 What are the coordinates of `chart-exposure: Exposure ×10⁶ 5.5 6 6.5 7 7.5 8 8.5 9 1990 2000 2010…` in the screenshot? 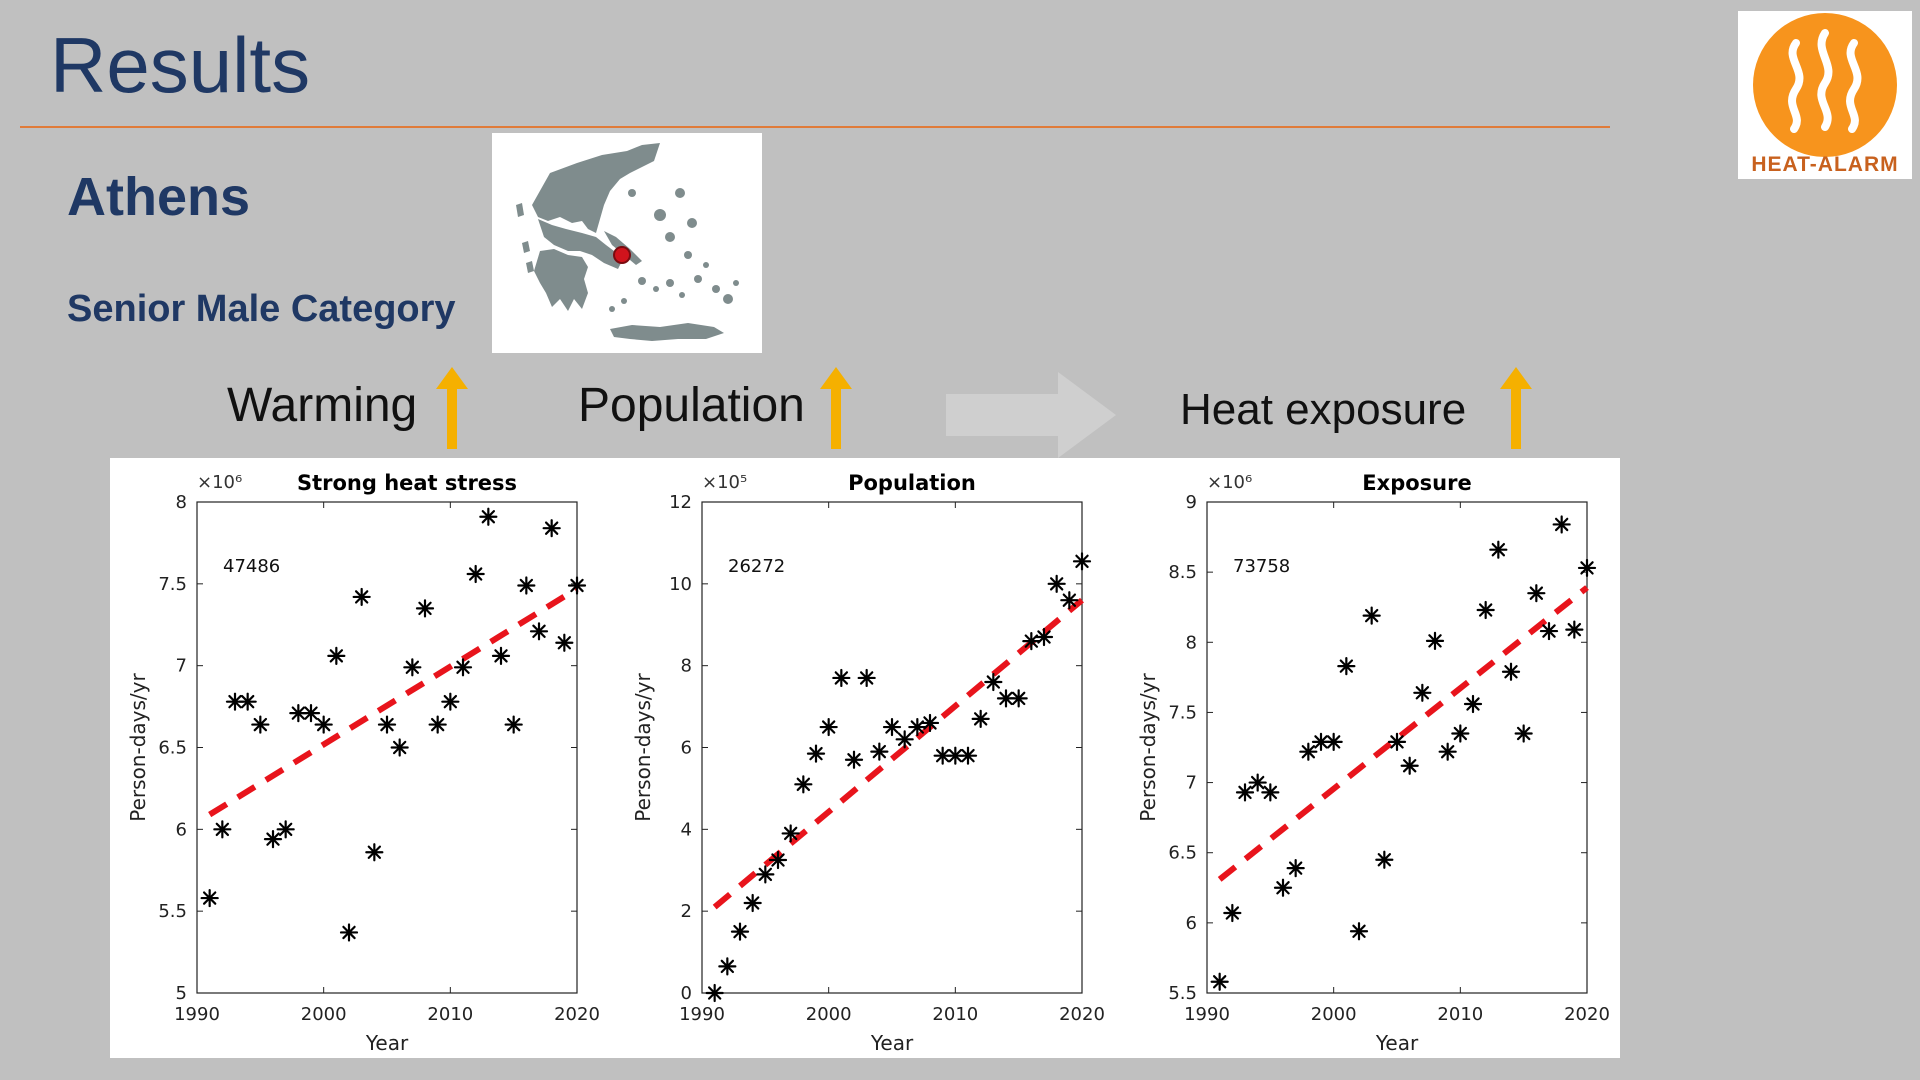 It's located at (1370, 760).